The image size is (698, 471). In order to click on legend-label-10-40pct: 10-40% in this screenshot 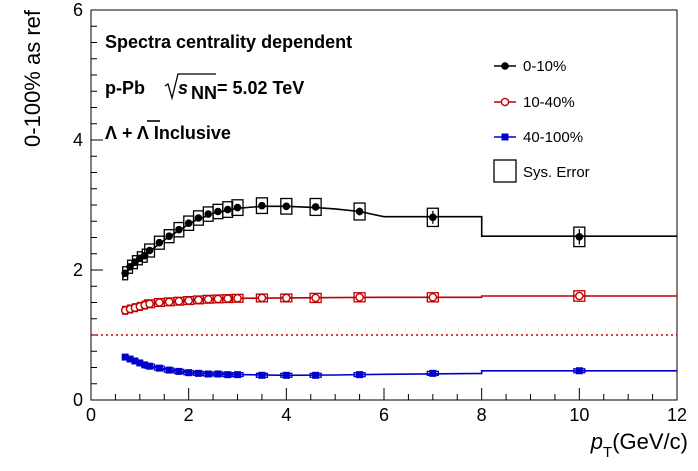, I will do `click(549, 102)`.